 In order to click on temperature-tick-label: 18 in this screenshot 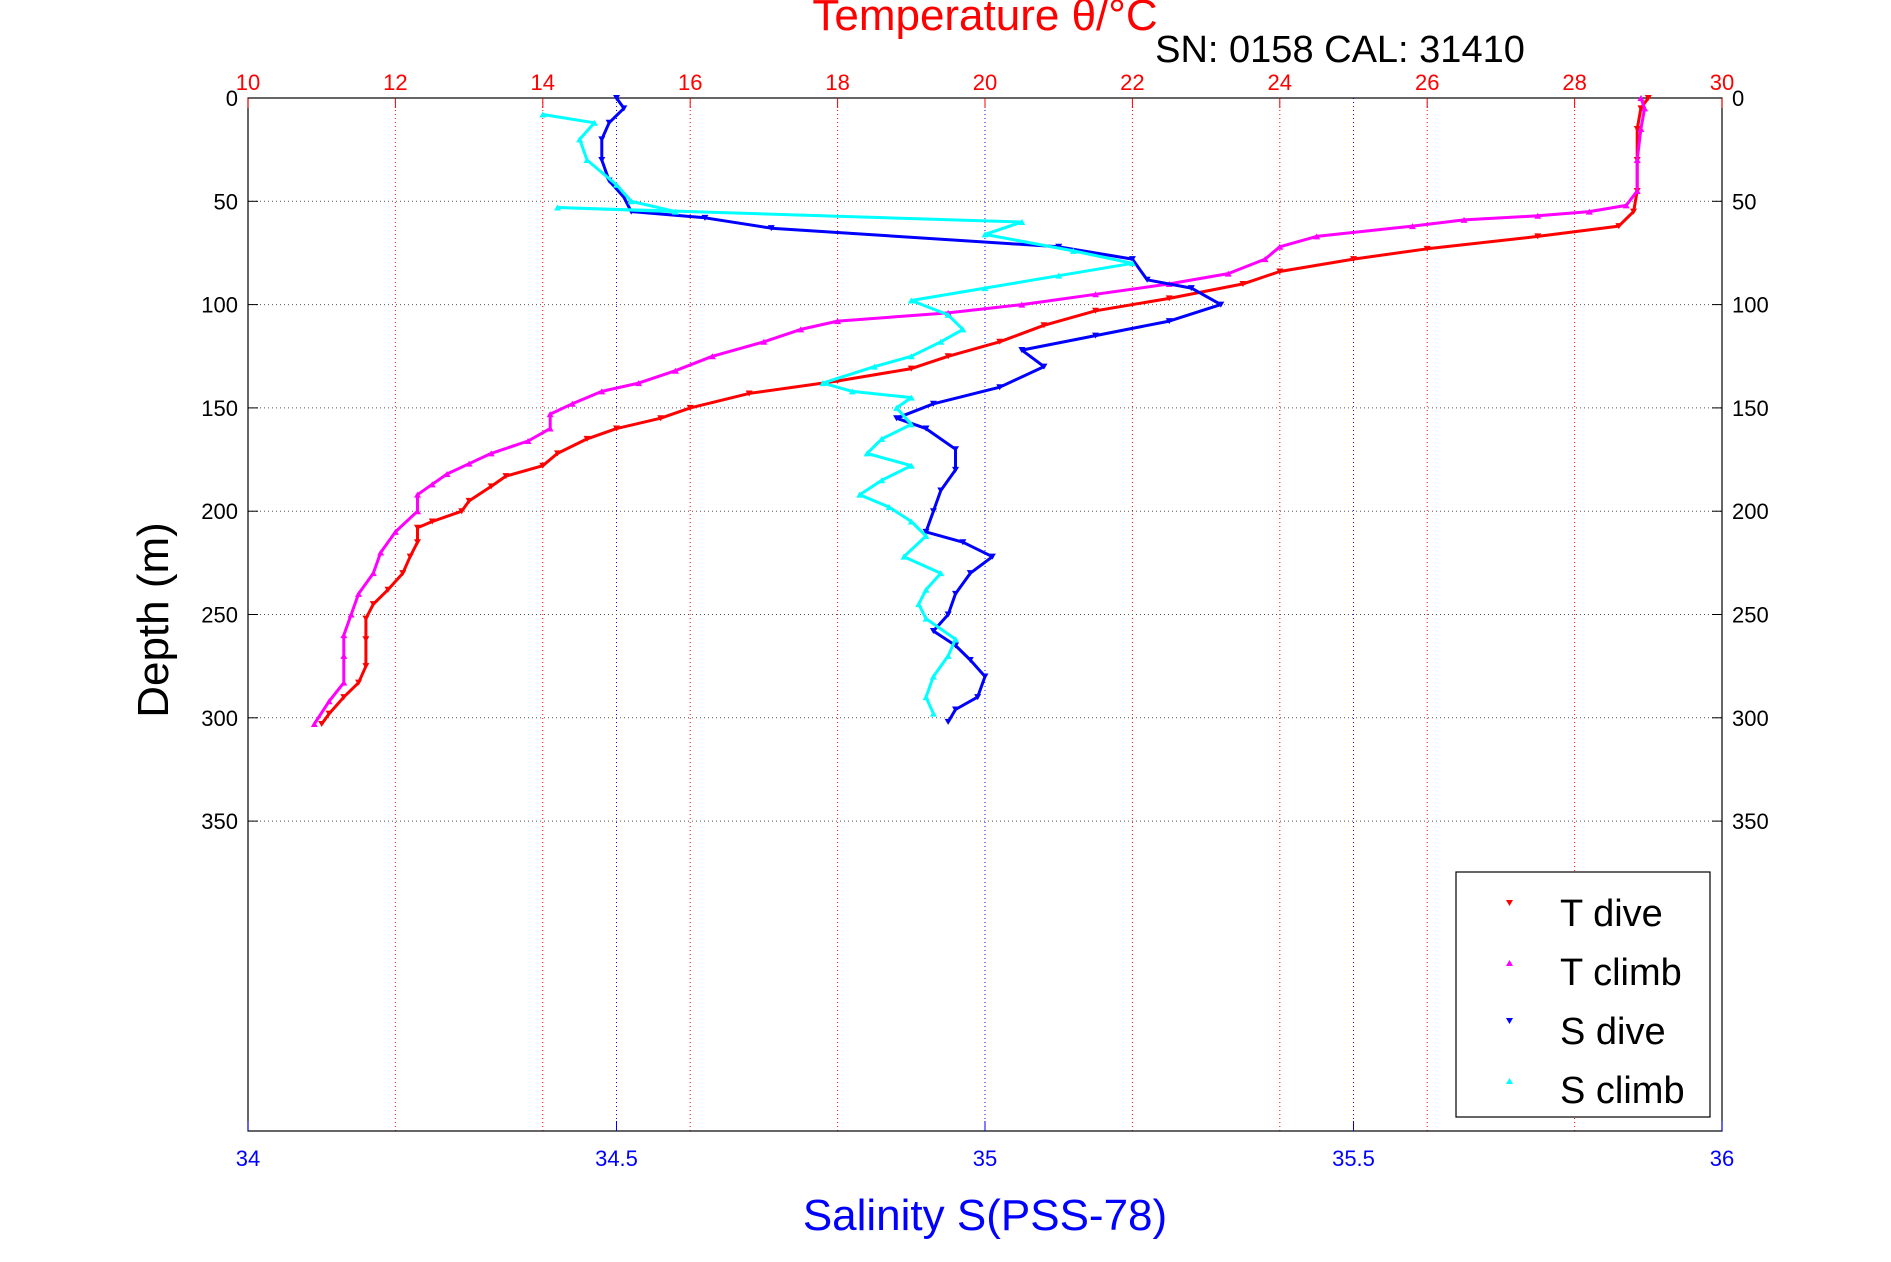, I will do `click(837, 82)`.